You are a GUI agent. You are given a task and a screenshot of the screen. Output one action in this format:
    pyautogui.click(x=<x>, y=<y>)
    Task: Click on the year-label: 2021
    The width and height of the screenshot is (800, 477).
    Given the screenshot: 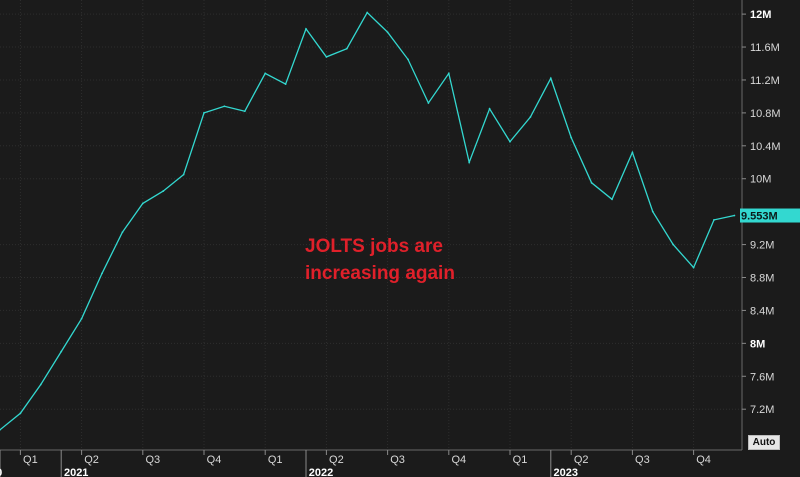 What is the action you would take?
    pyautogui.click(x=76, y=472)
    